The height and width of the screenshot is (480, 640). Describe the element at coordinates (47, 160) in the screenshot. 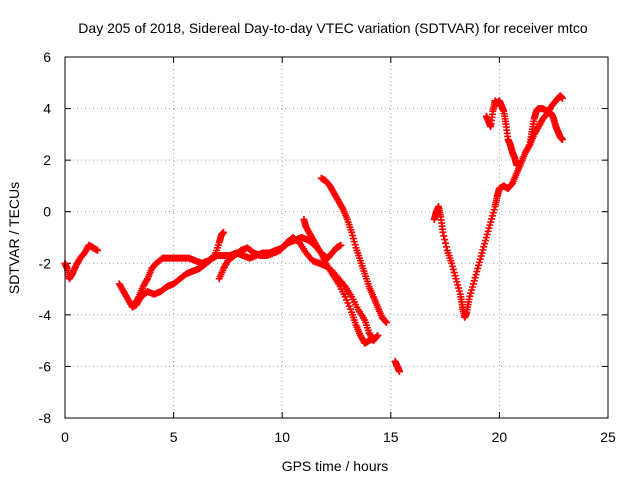

I see `y-tick-label: 2` at that location.